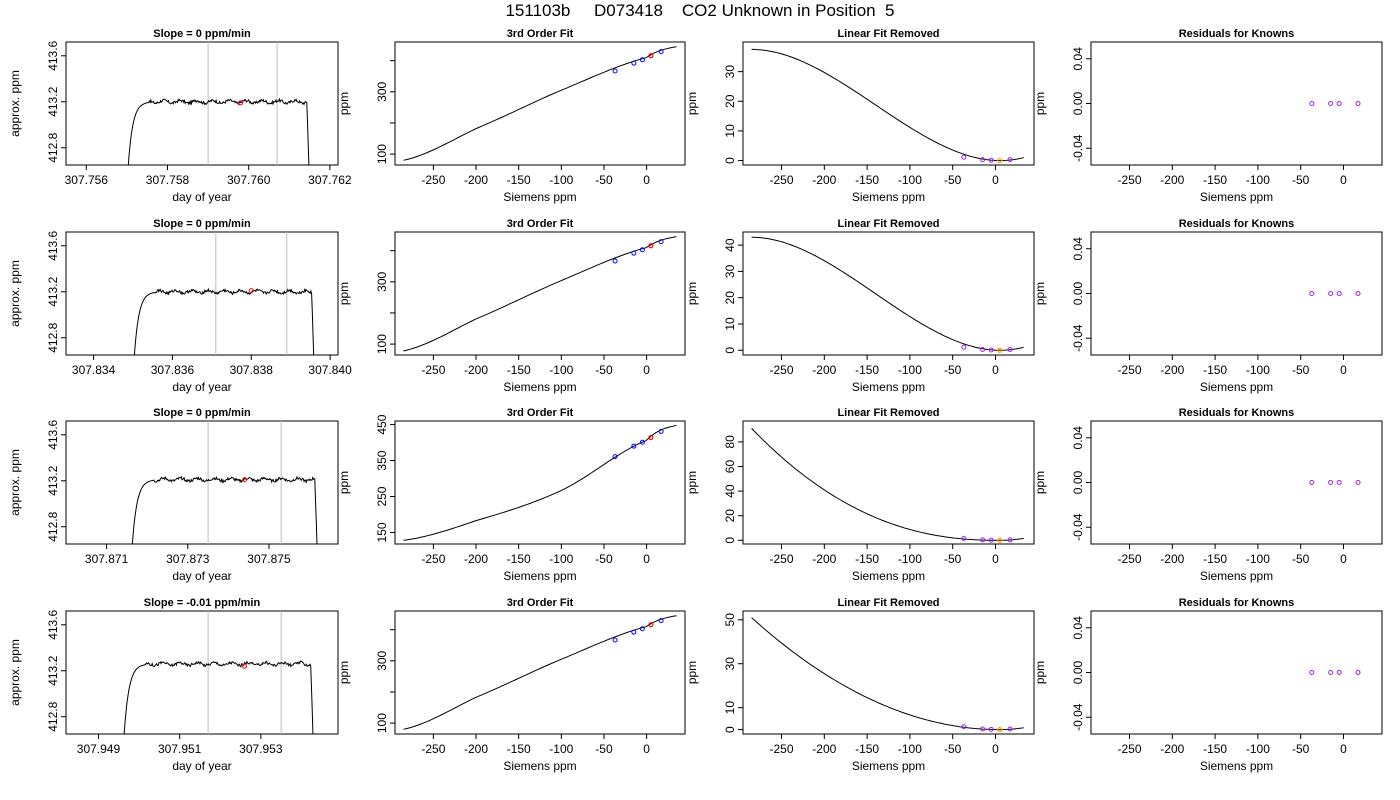  Describe the element at coordinates (252, 370) in the screenshot. I see `x-tick-label: 307.838` at that location.